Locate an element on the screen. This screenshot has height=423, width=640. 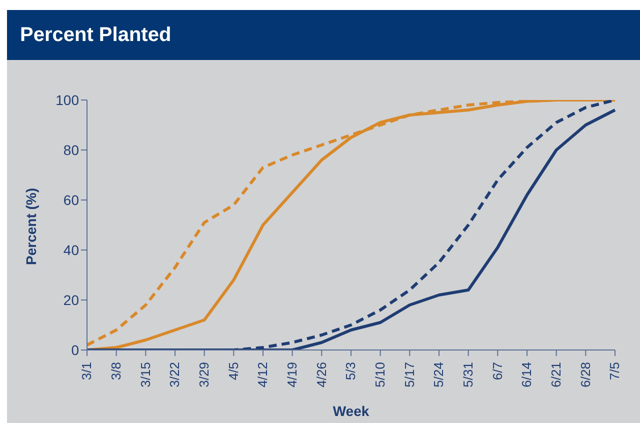
x-tick-label: 3/1 is located at coordinates (86, 371).